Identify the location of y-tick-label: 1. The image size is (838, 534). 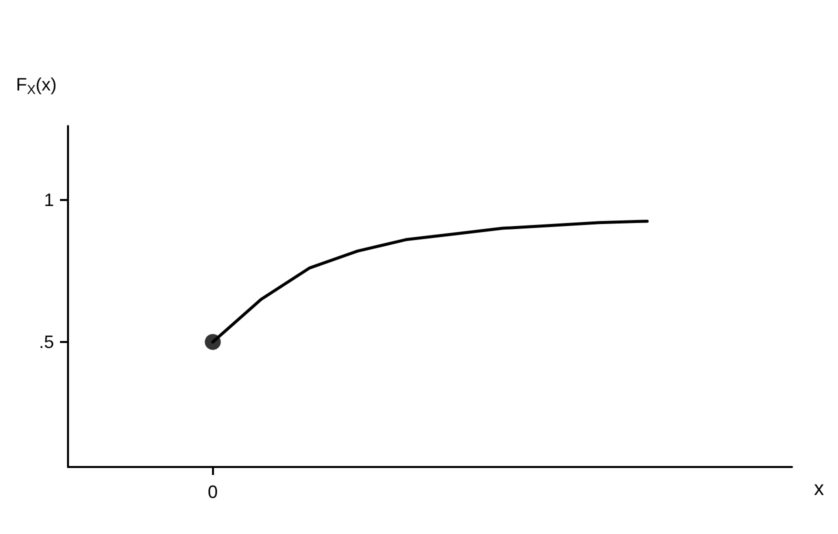
(49, 200).